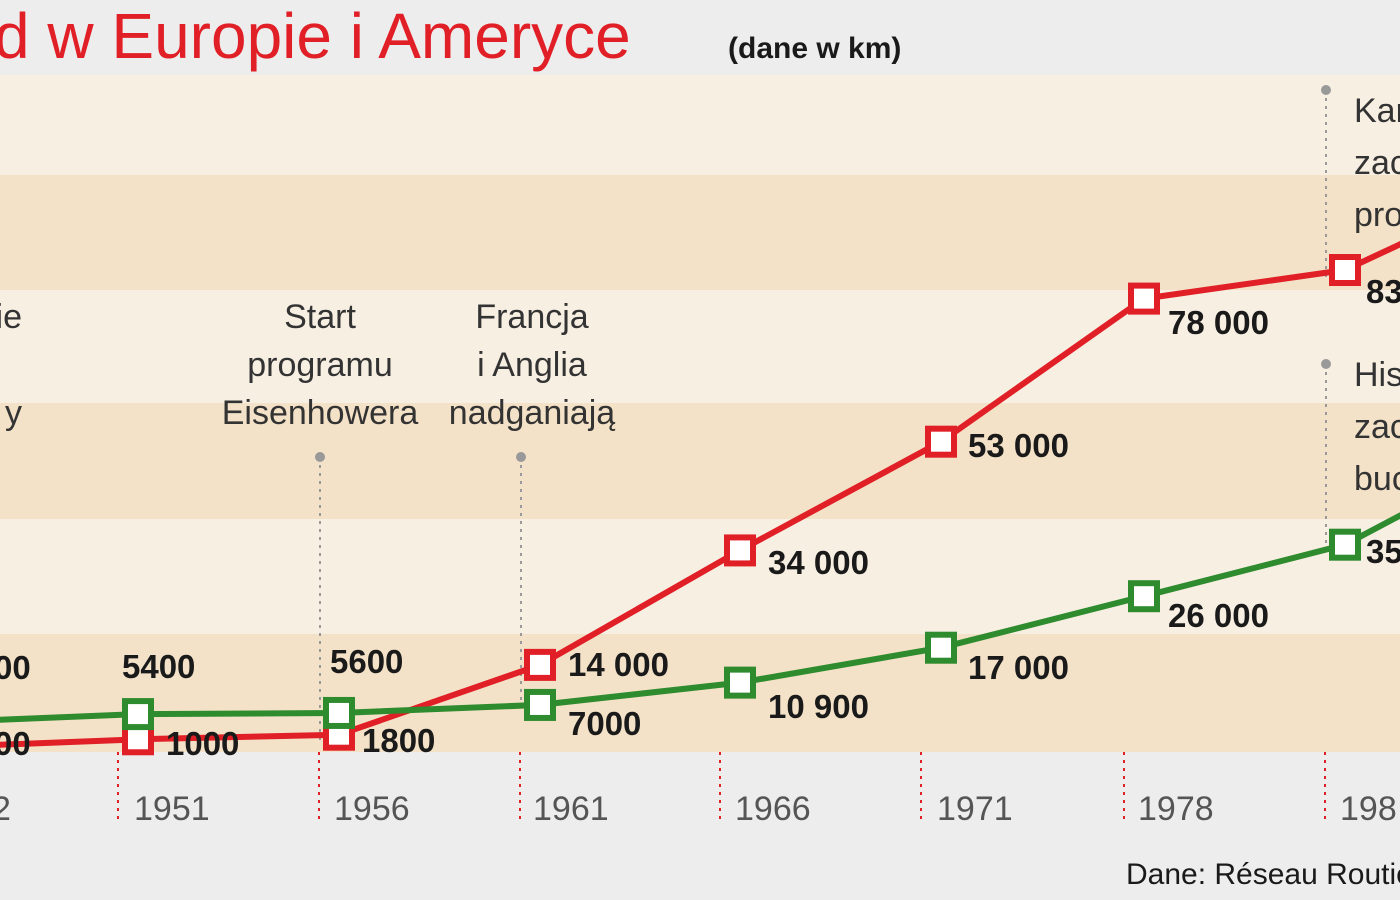 The width and height of the screenshot is (1400, 900). What do you see at coordinates (740, 682) in the screenshot?
I see `marker-s1-p4` at bounding box center [740, 682].